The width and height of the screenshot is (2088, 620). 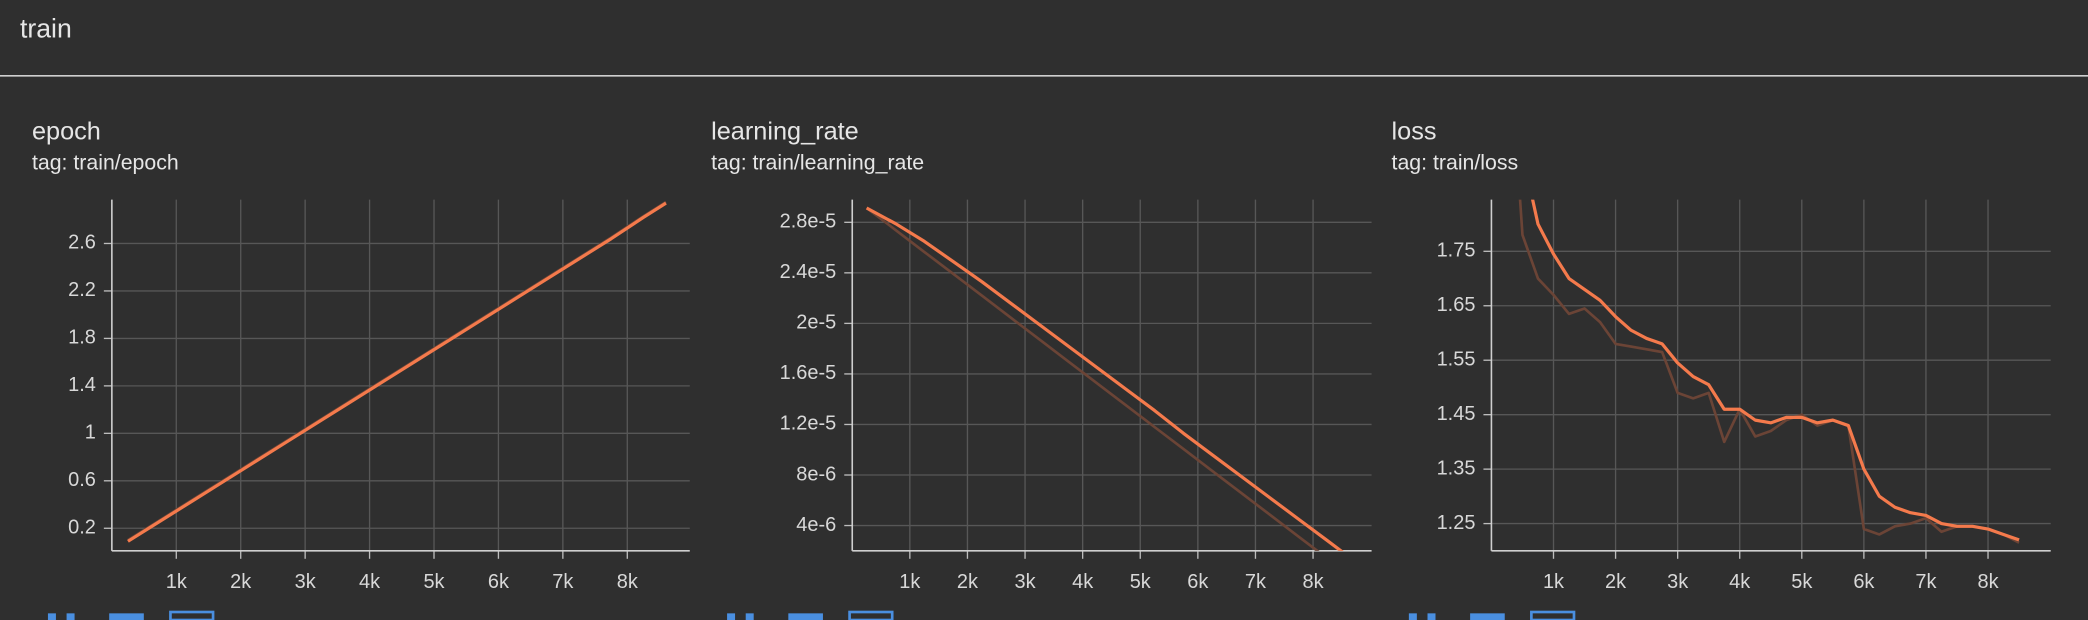 What do you see at coordinates (816, 323) in the screenshot?
I see `y-tick-label: 2e-5` at bounding box center [816, 323].